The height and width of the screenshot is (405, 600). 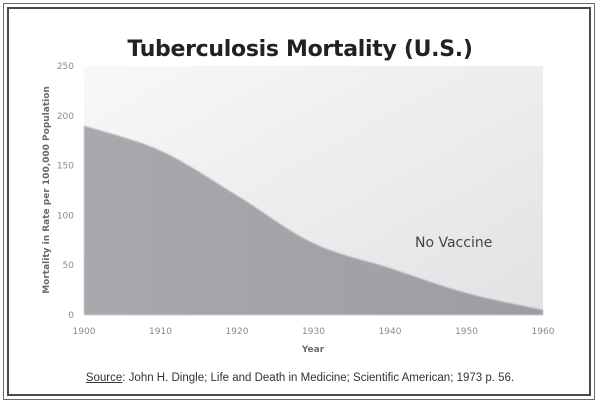 I want to click on x-tick-label: 1910, so click(x=160, y=332).